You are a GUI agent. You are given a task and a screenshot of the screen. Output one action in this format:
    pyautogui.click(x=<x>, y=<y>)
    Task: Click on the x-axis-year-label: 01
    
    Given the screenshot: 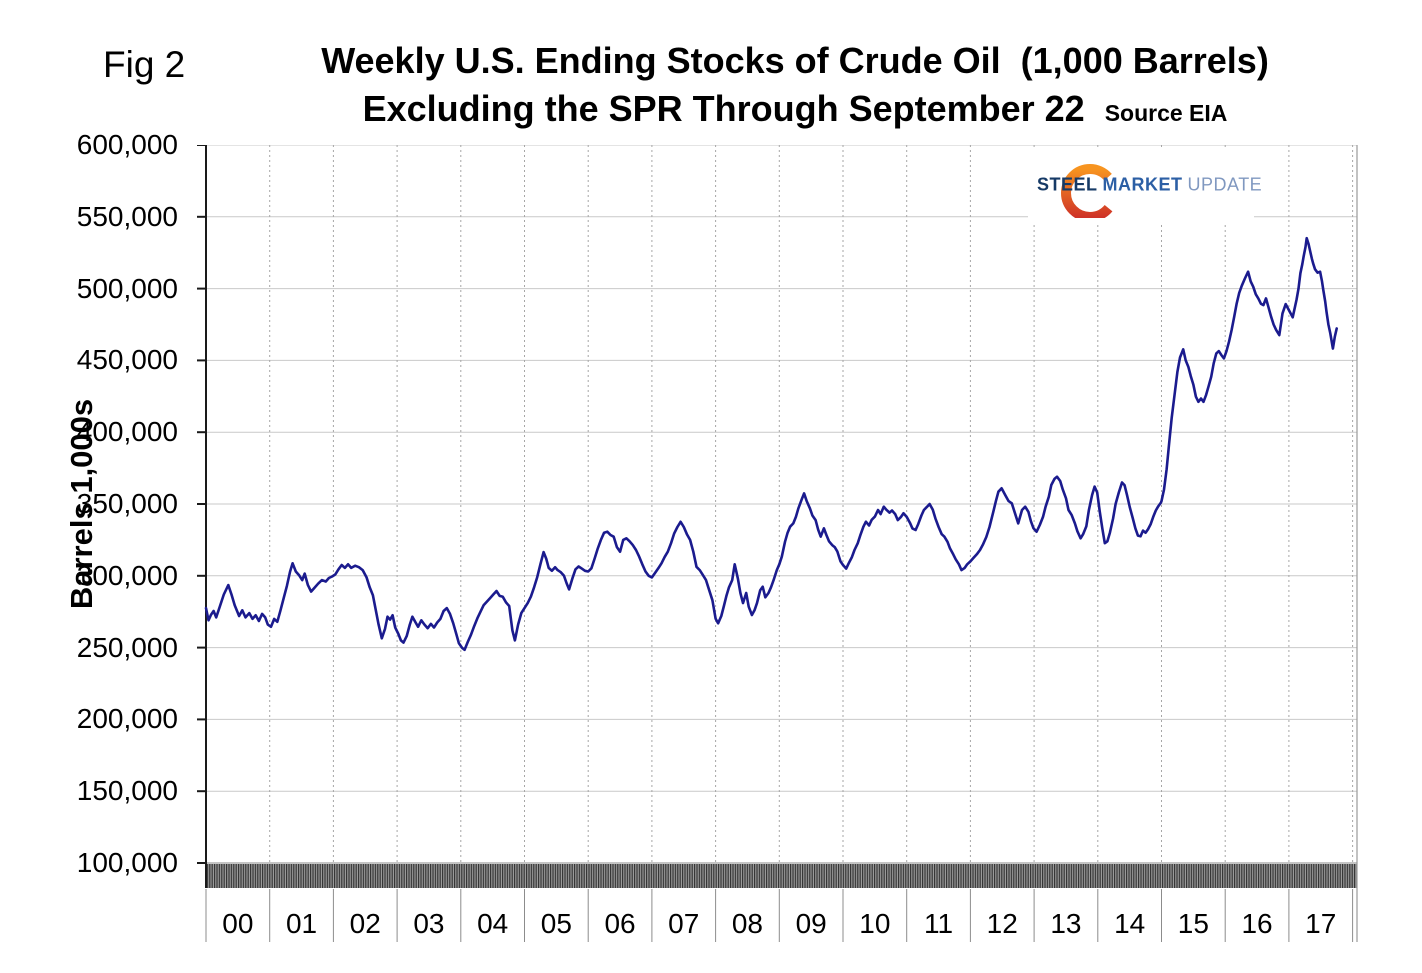 What is the action you would take?
    pyautogui.click(x=301, y=923)
    